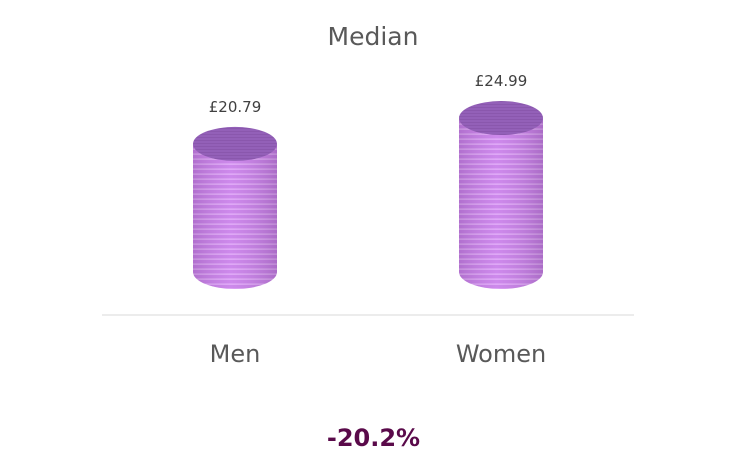  I want to click on bar-men: £20.79, so click(235, 193).